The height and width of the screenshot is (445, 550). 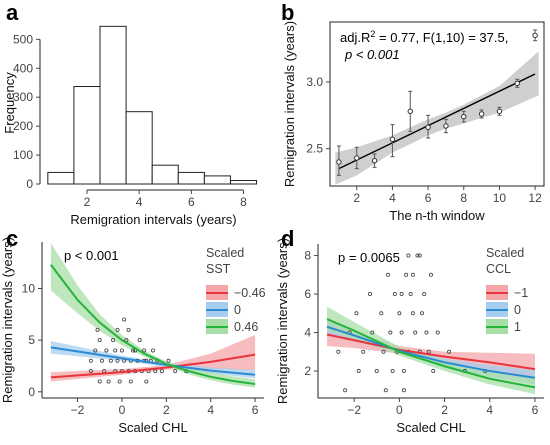 I want to click on plot-frame, so click(x=437, y=104).